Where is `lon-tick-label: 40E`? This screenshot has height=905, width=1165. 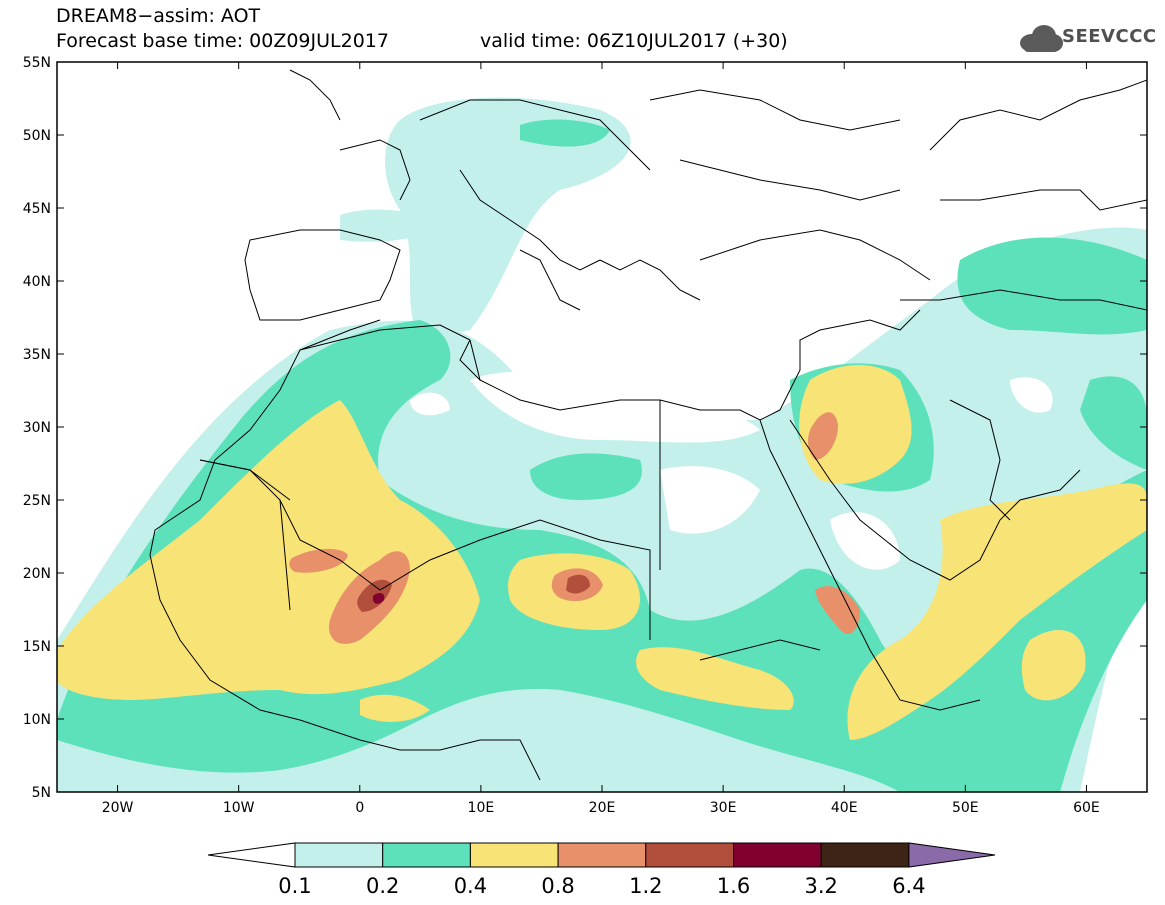
lon-tick-label: 40E is located at coordinates (844, 808).